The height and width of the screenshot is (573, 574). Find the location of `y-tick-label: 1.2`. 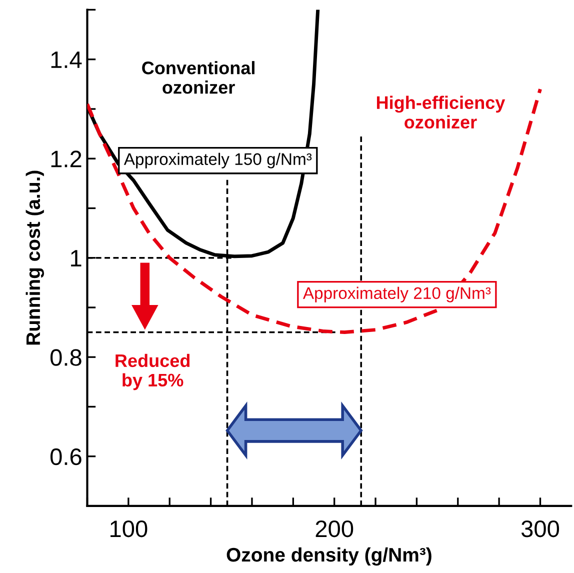

y-tick-label: 1.2 is located at coordinates (66, 159).